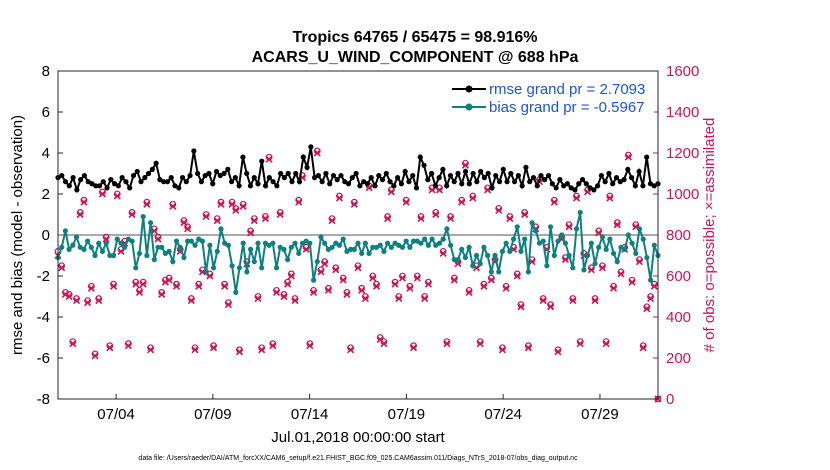  I want to click on x-tick-label: 07/29, so click(600, 414).